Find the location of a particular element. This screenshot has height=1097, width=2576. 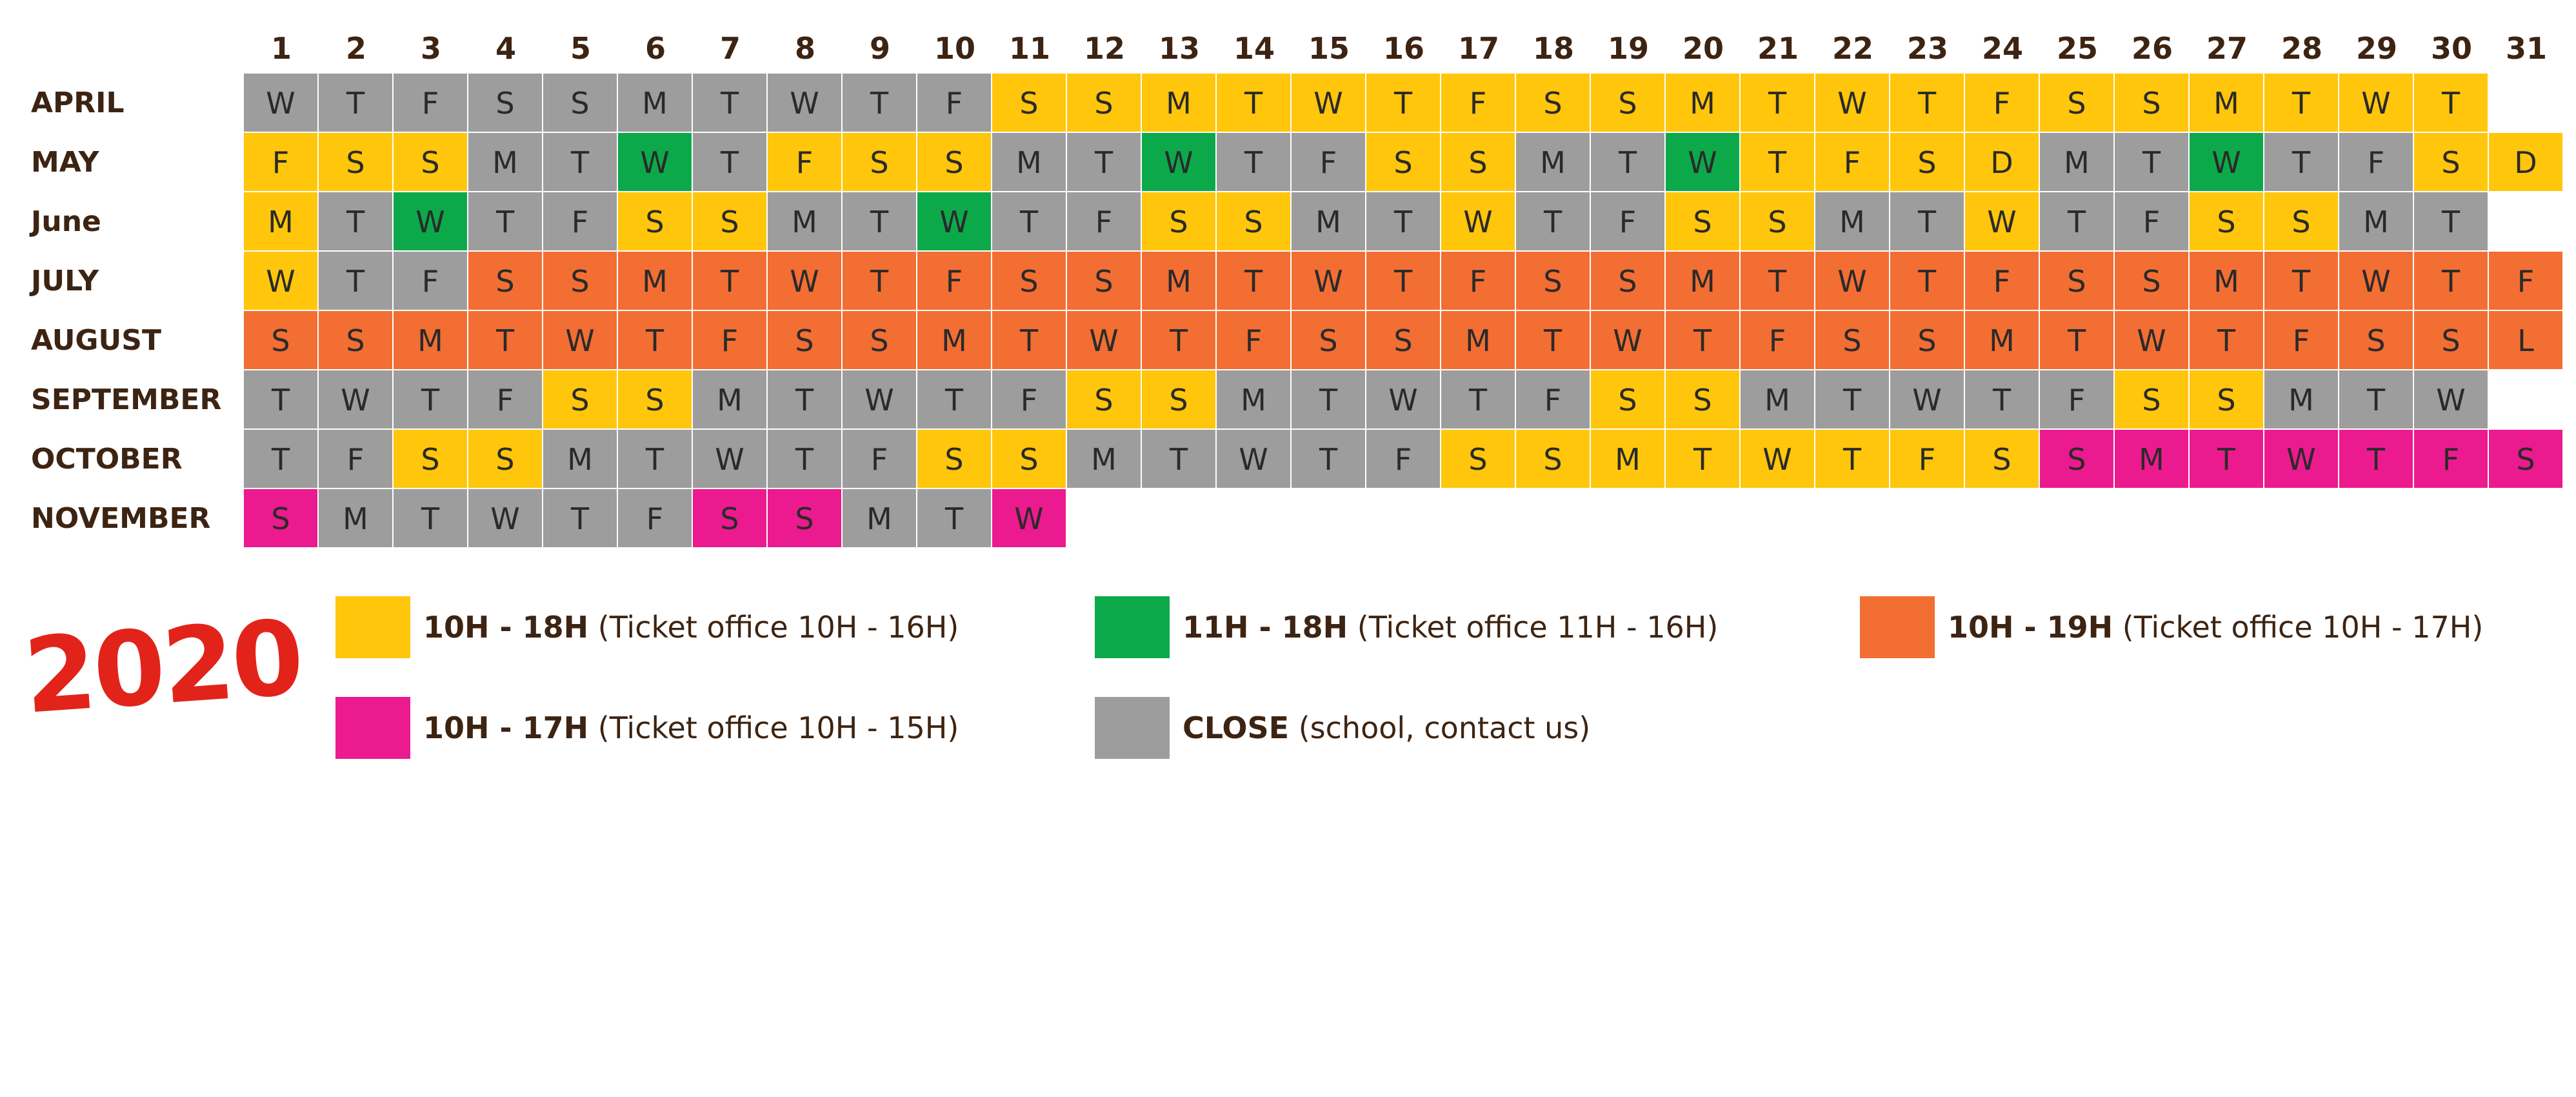

legend-label: 11H - 18H (Ticket office 11H - 16H) is located at coordinates (1450, 627).